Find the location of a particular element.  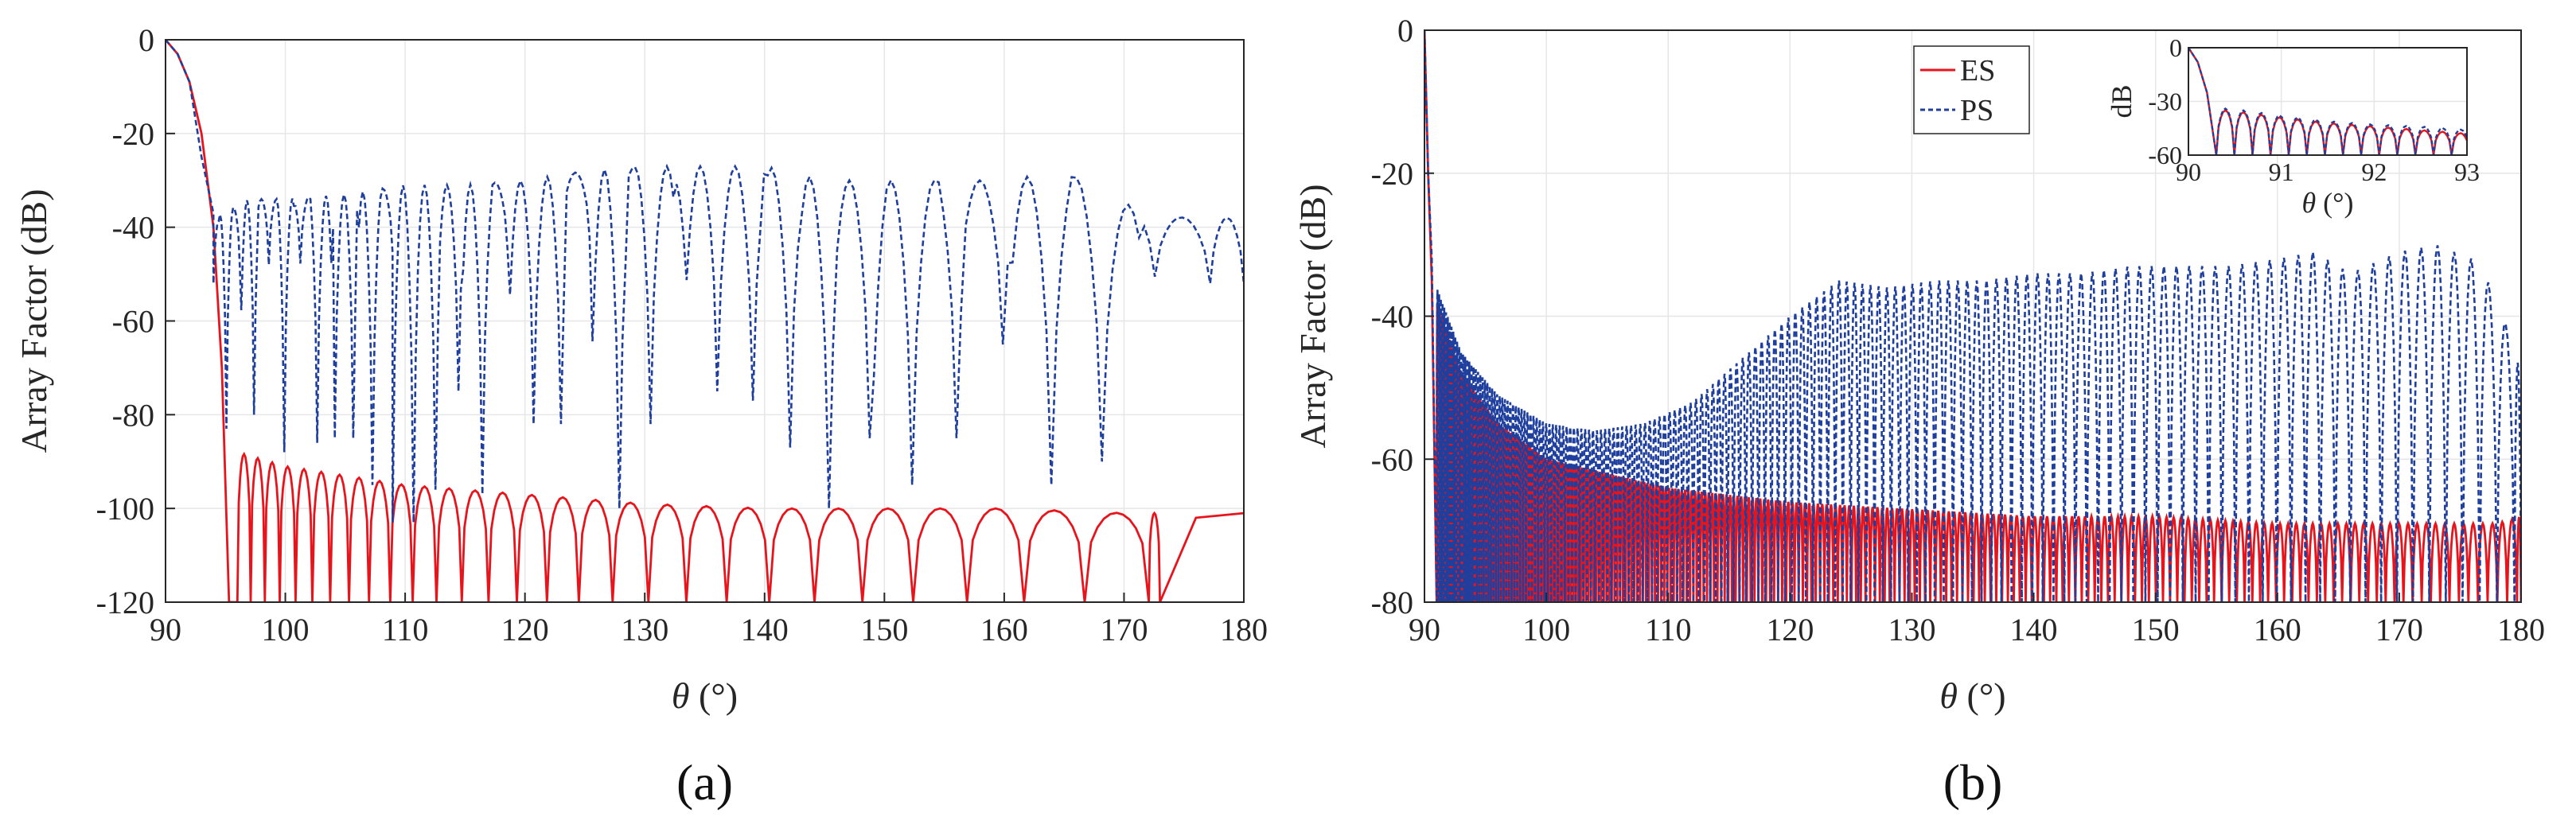

inset-series-ps is located at coordinates (2327, 101).